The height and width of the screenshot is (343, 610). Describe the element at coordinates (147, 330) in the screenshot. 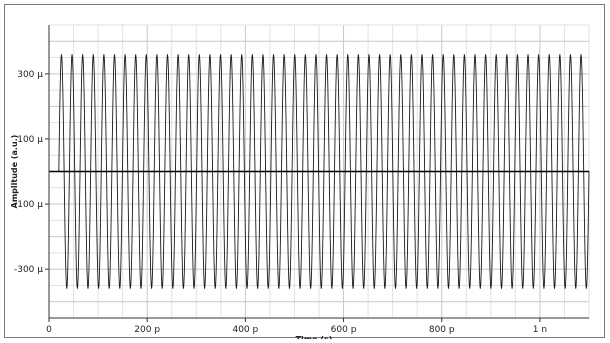

I see `x-tick-label: 200 p` at that location.